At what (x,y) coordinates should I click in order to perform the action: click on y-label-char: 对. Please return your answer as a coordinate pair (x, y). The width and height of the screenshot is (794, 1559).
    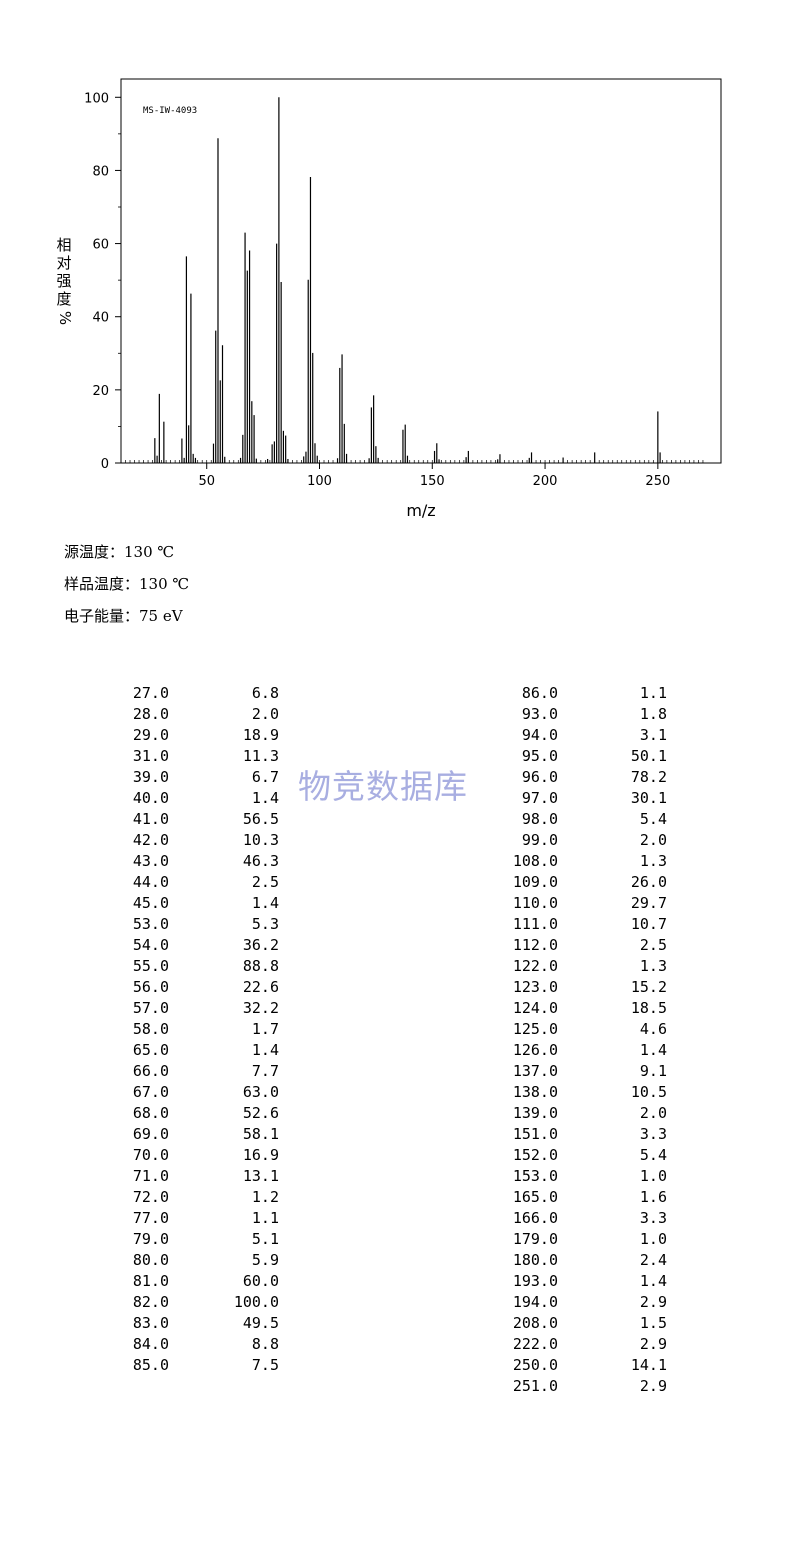
    Looking at the image, I should click on (63, 263).